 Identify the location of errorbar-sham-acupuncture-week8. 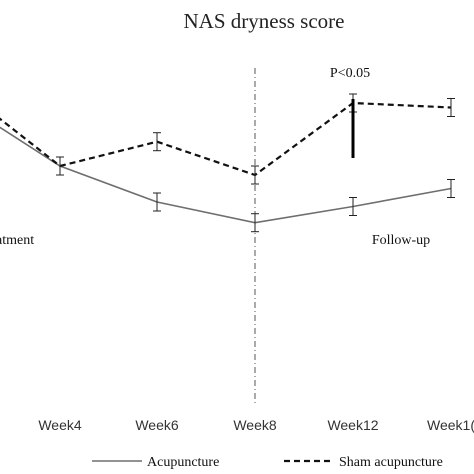
(255, 175).